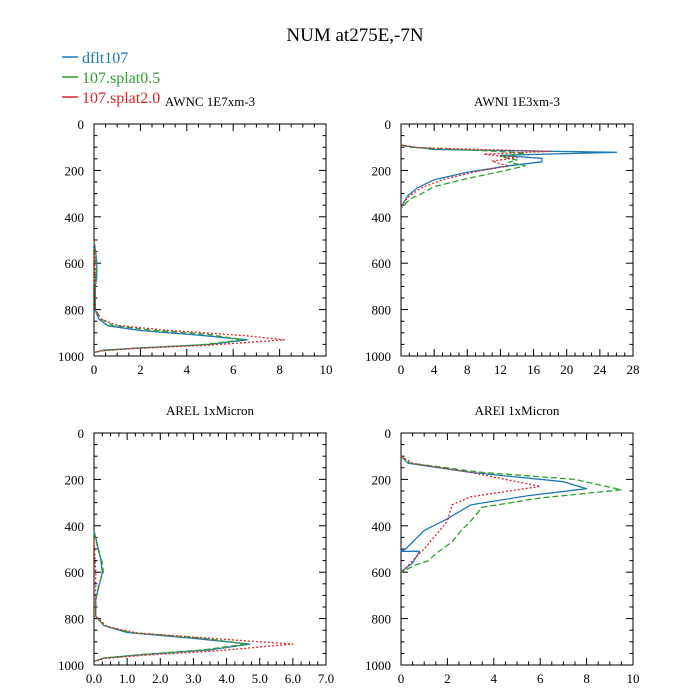 The width and height of the screenshot is (700, 700). What do you see at coordinates (600, 369) in the screenshot?
I see `awni-xtick-label: 24` at bounding box center [600, 369].